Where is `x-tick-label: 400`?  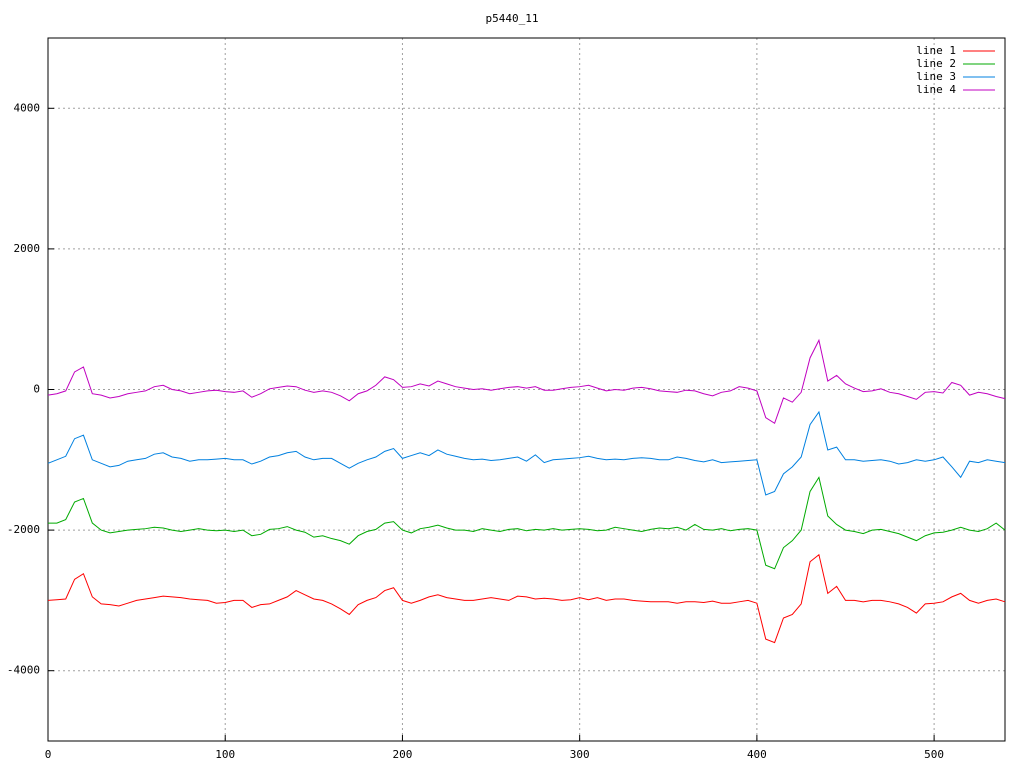 x-tick-label: 400 is located at coordinates (757, 754).